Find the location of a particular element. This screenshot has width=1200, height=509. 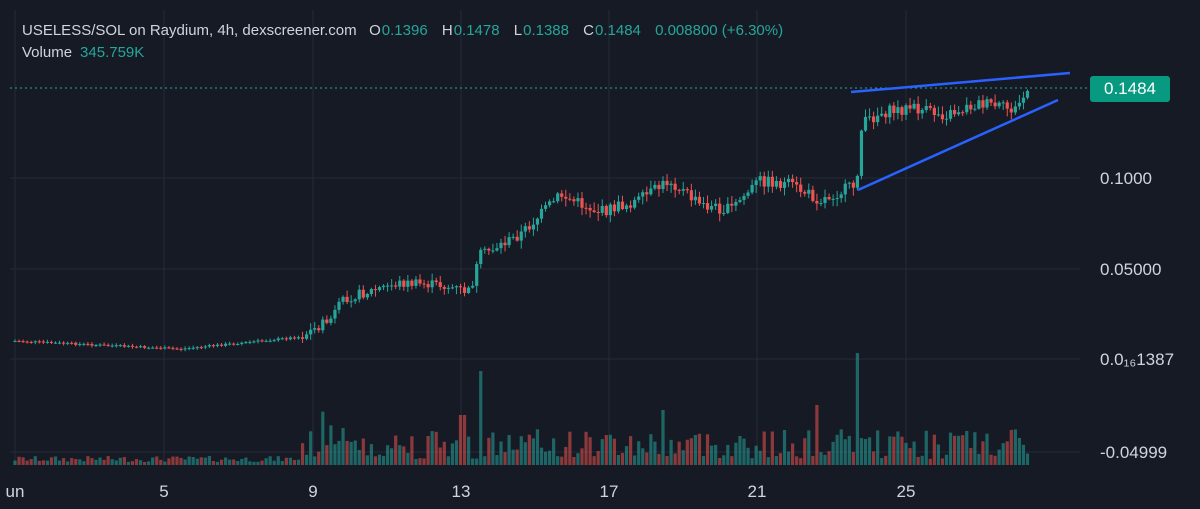

upper-trendline is located at coordinates (960, 82).